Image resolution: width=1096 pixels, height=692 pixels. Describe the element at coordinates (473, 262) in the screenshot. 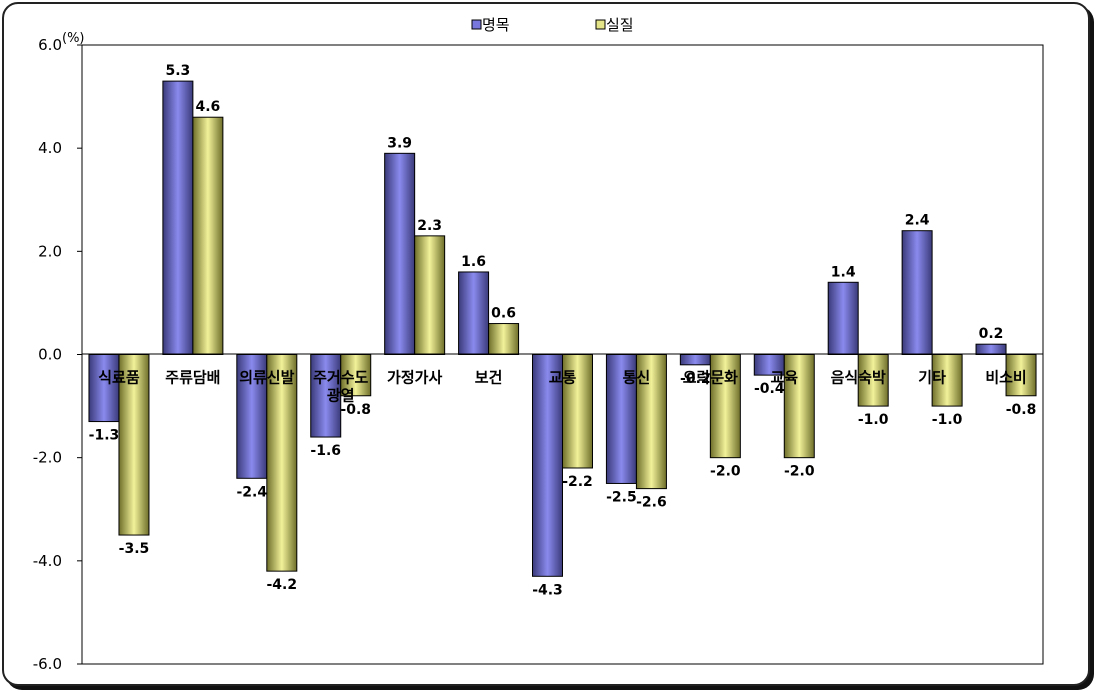

I see `data-label-nominal: 1.6` at that location.